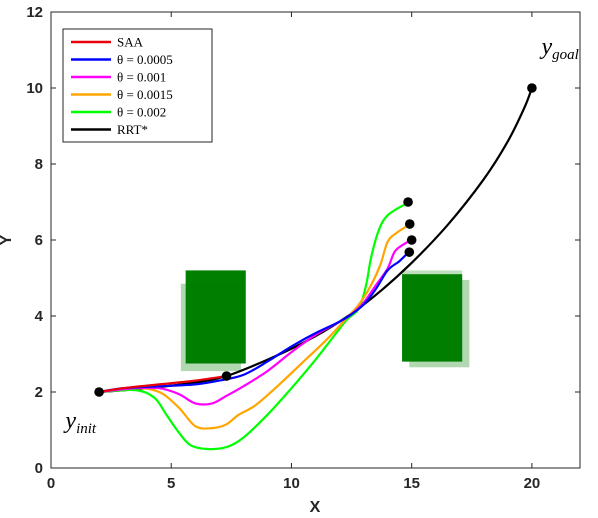 This screenshot has width=598, height=518. What do you see at coordinates (34, 12) in the screenshot?
I see `y-tick-label-6: 12` at bounding box center [34, 12].